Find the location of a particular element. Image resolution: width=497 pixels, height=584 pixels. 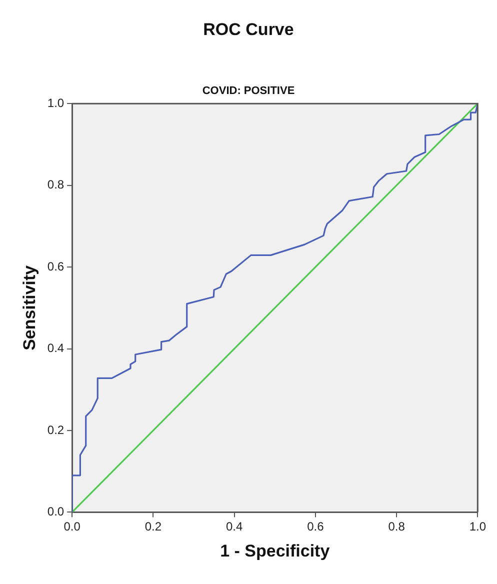

x-tick-label: 0.2 is located at coordinates (153, 527).